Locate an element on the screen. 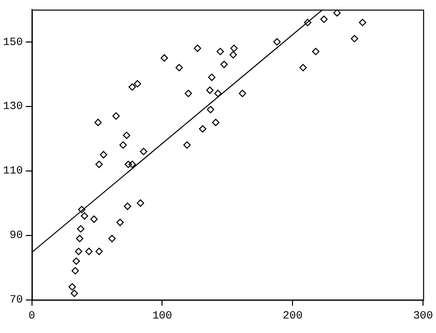 The width and height of the screenshot is (436, 333). x-tick-label: 200 is located at coordinates (292, 316).